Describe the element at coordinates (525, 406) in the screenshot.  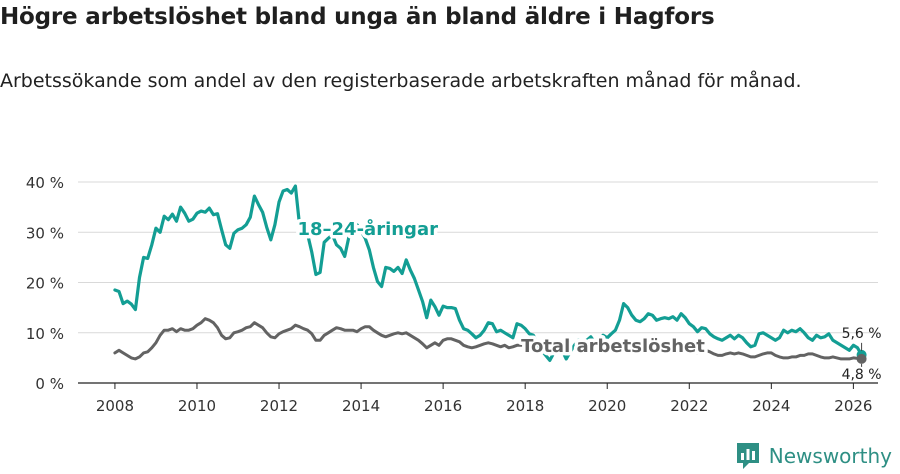
I see `x-tick-label: 2018` at that location.